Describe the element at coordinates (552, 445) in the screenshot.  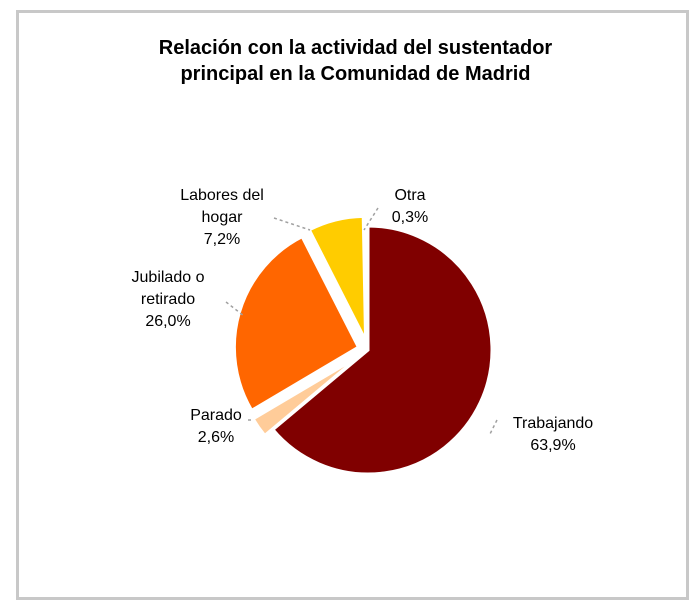
I see `slice-value-text: 63,9%` at that location.